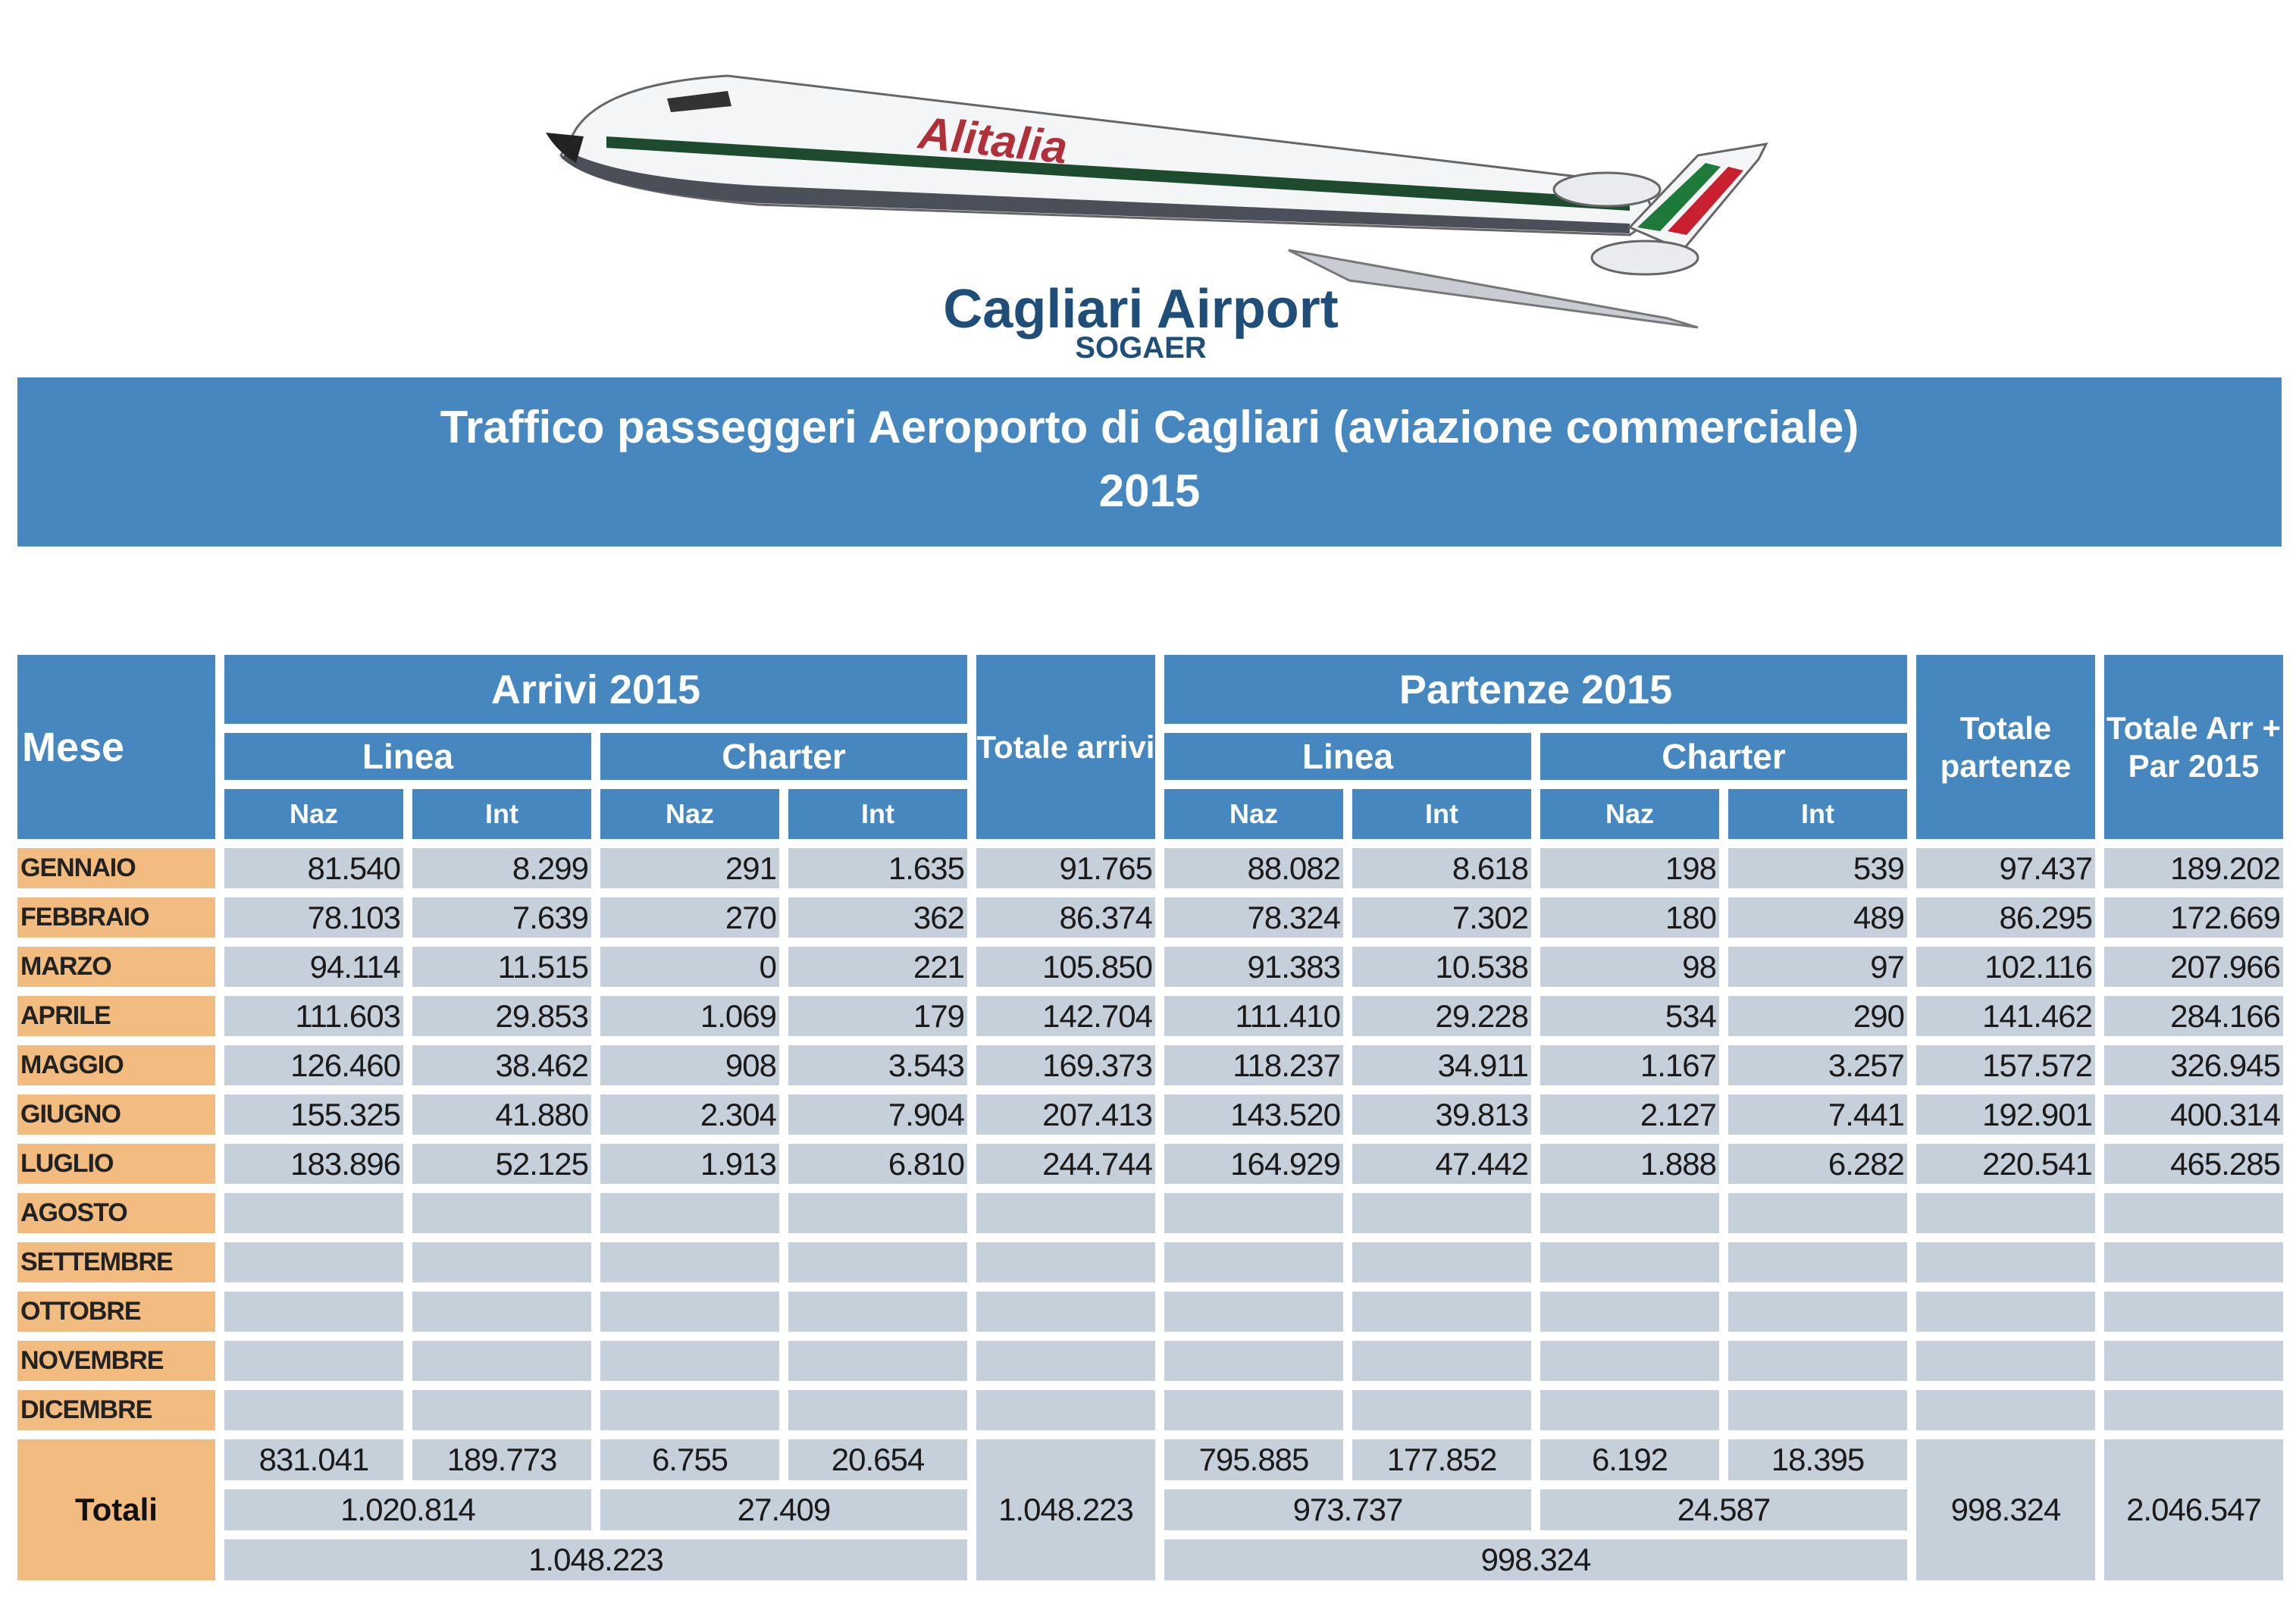  I want to click on value-cell: 220.541, so click(2005, 1164).